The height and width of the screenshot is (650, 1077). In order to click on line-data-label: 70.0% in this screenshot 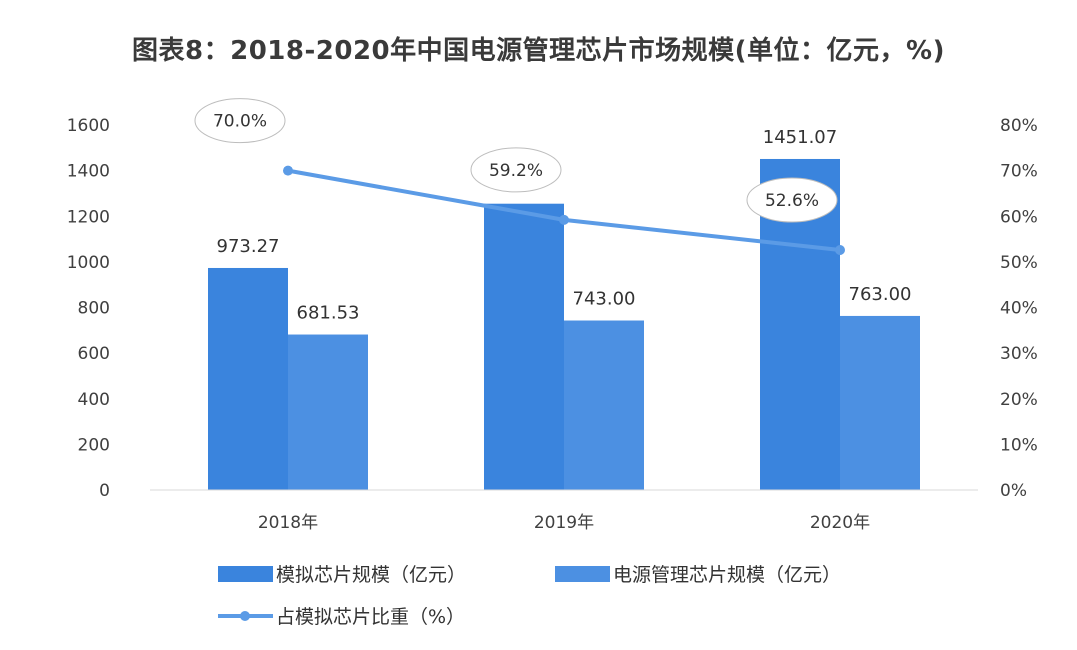, I will do `click(240, 122)`.